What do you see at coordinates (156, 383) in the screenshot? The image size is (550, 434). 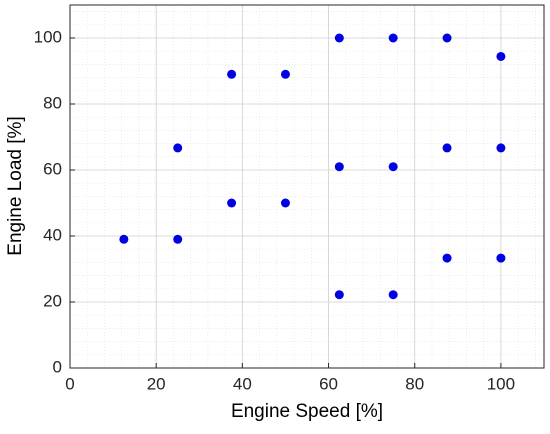 I see `x-tick-label: 20` at bounding box center [156, 383].